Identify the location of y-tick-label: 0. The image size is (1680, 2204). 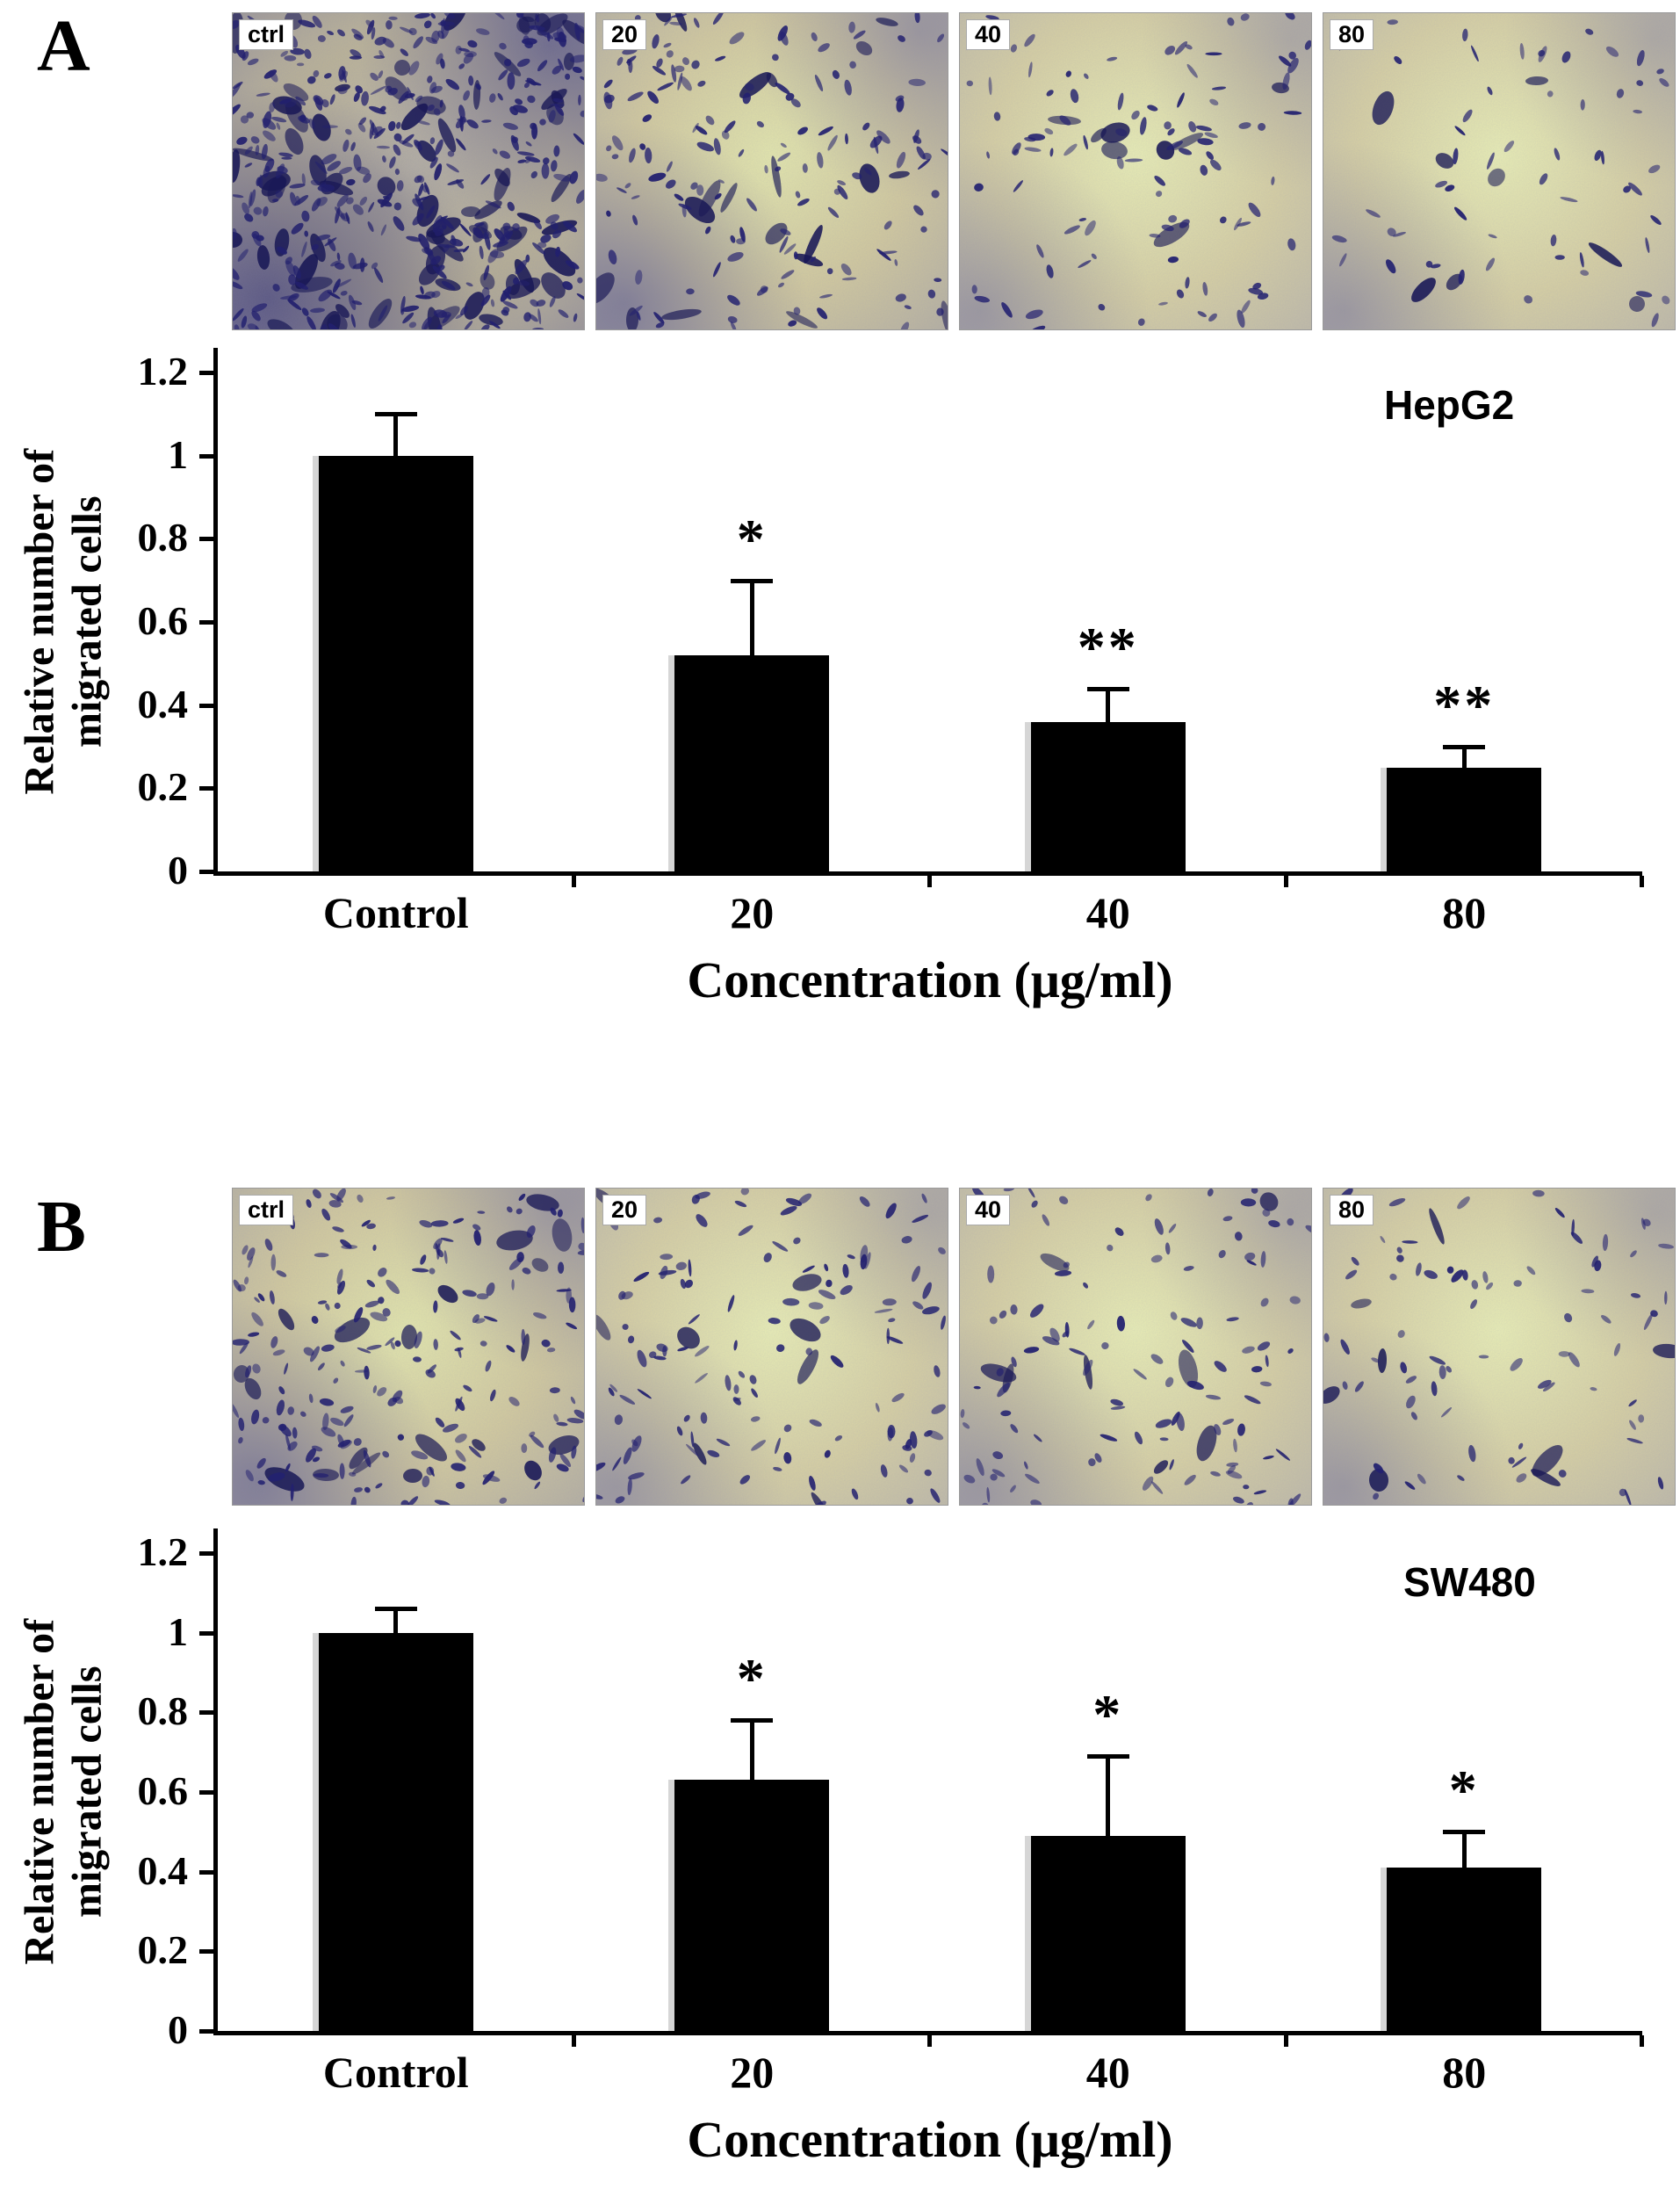
(178, 2029).